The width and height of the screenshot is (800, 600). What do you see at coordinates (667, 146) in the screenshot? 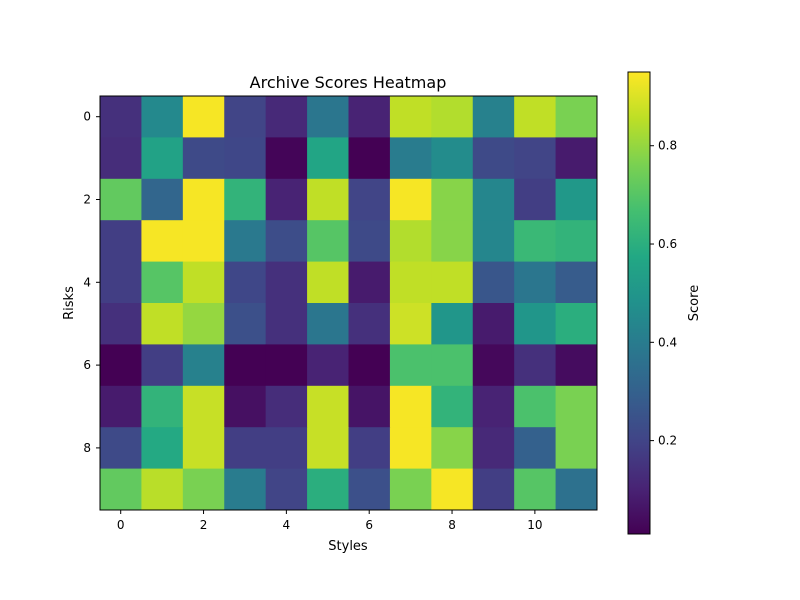
I see `colorbar-tick-label: 0.8` at bounding box center [667, 146].